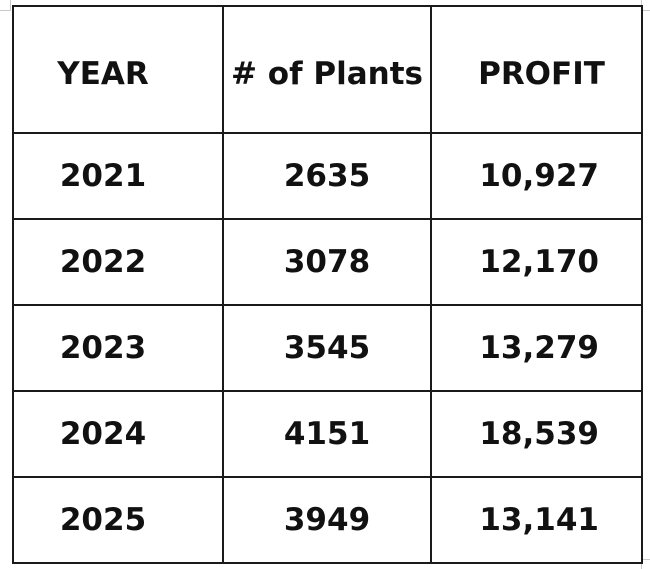  I want to click on column-header-profit: PROFIT, so click(536, 69).